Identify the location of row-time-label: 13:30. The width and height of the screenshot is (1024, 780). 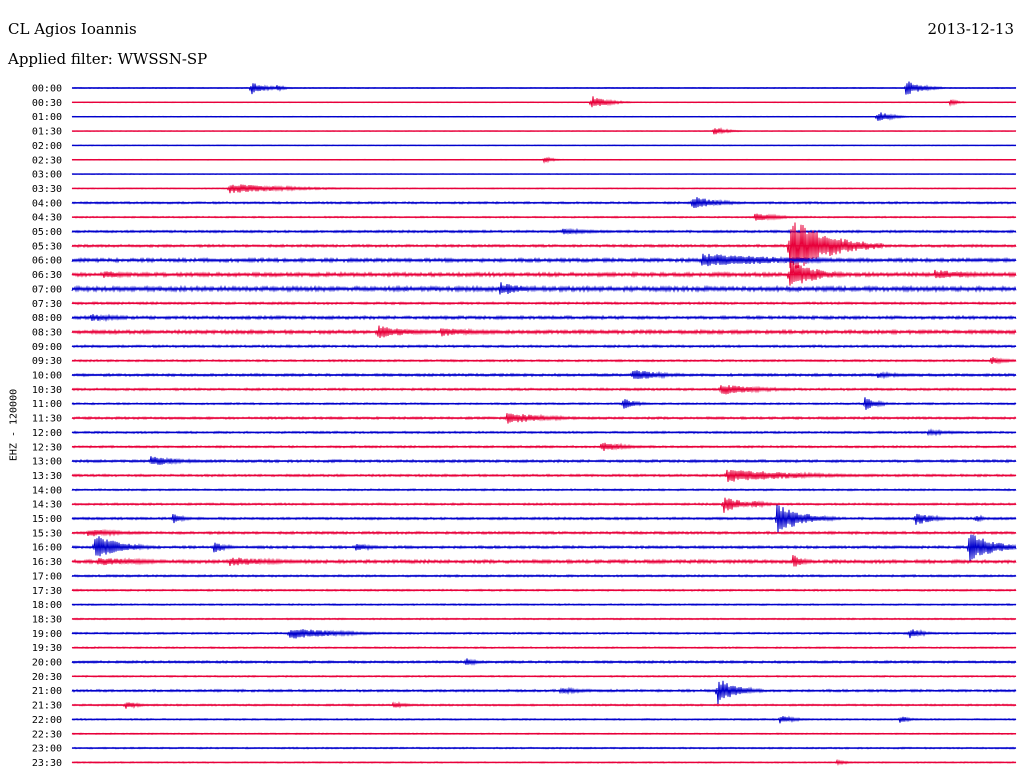
(47, 476).